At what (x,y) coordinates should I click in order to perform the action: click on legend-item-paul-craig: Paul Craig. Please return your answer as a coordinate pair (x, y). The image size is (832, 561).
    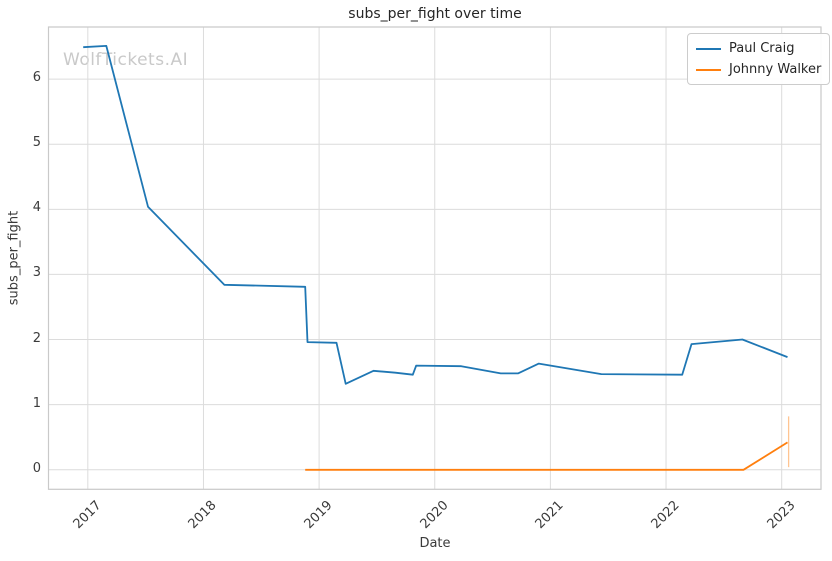
    Looking at the image, I should click on (758, 48).